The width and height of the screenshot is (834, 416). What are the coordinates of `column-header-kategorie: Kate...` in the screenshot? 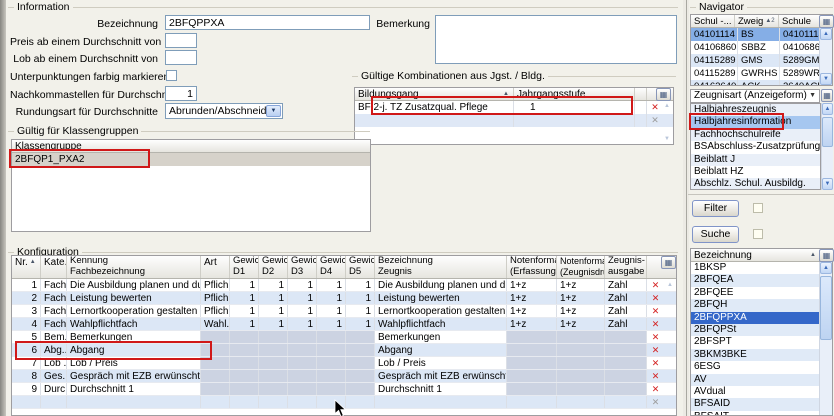 It's located at (54, 267).